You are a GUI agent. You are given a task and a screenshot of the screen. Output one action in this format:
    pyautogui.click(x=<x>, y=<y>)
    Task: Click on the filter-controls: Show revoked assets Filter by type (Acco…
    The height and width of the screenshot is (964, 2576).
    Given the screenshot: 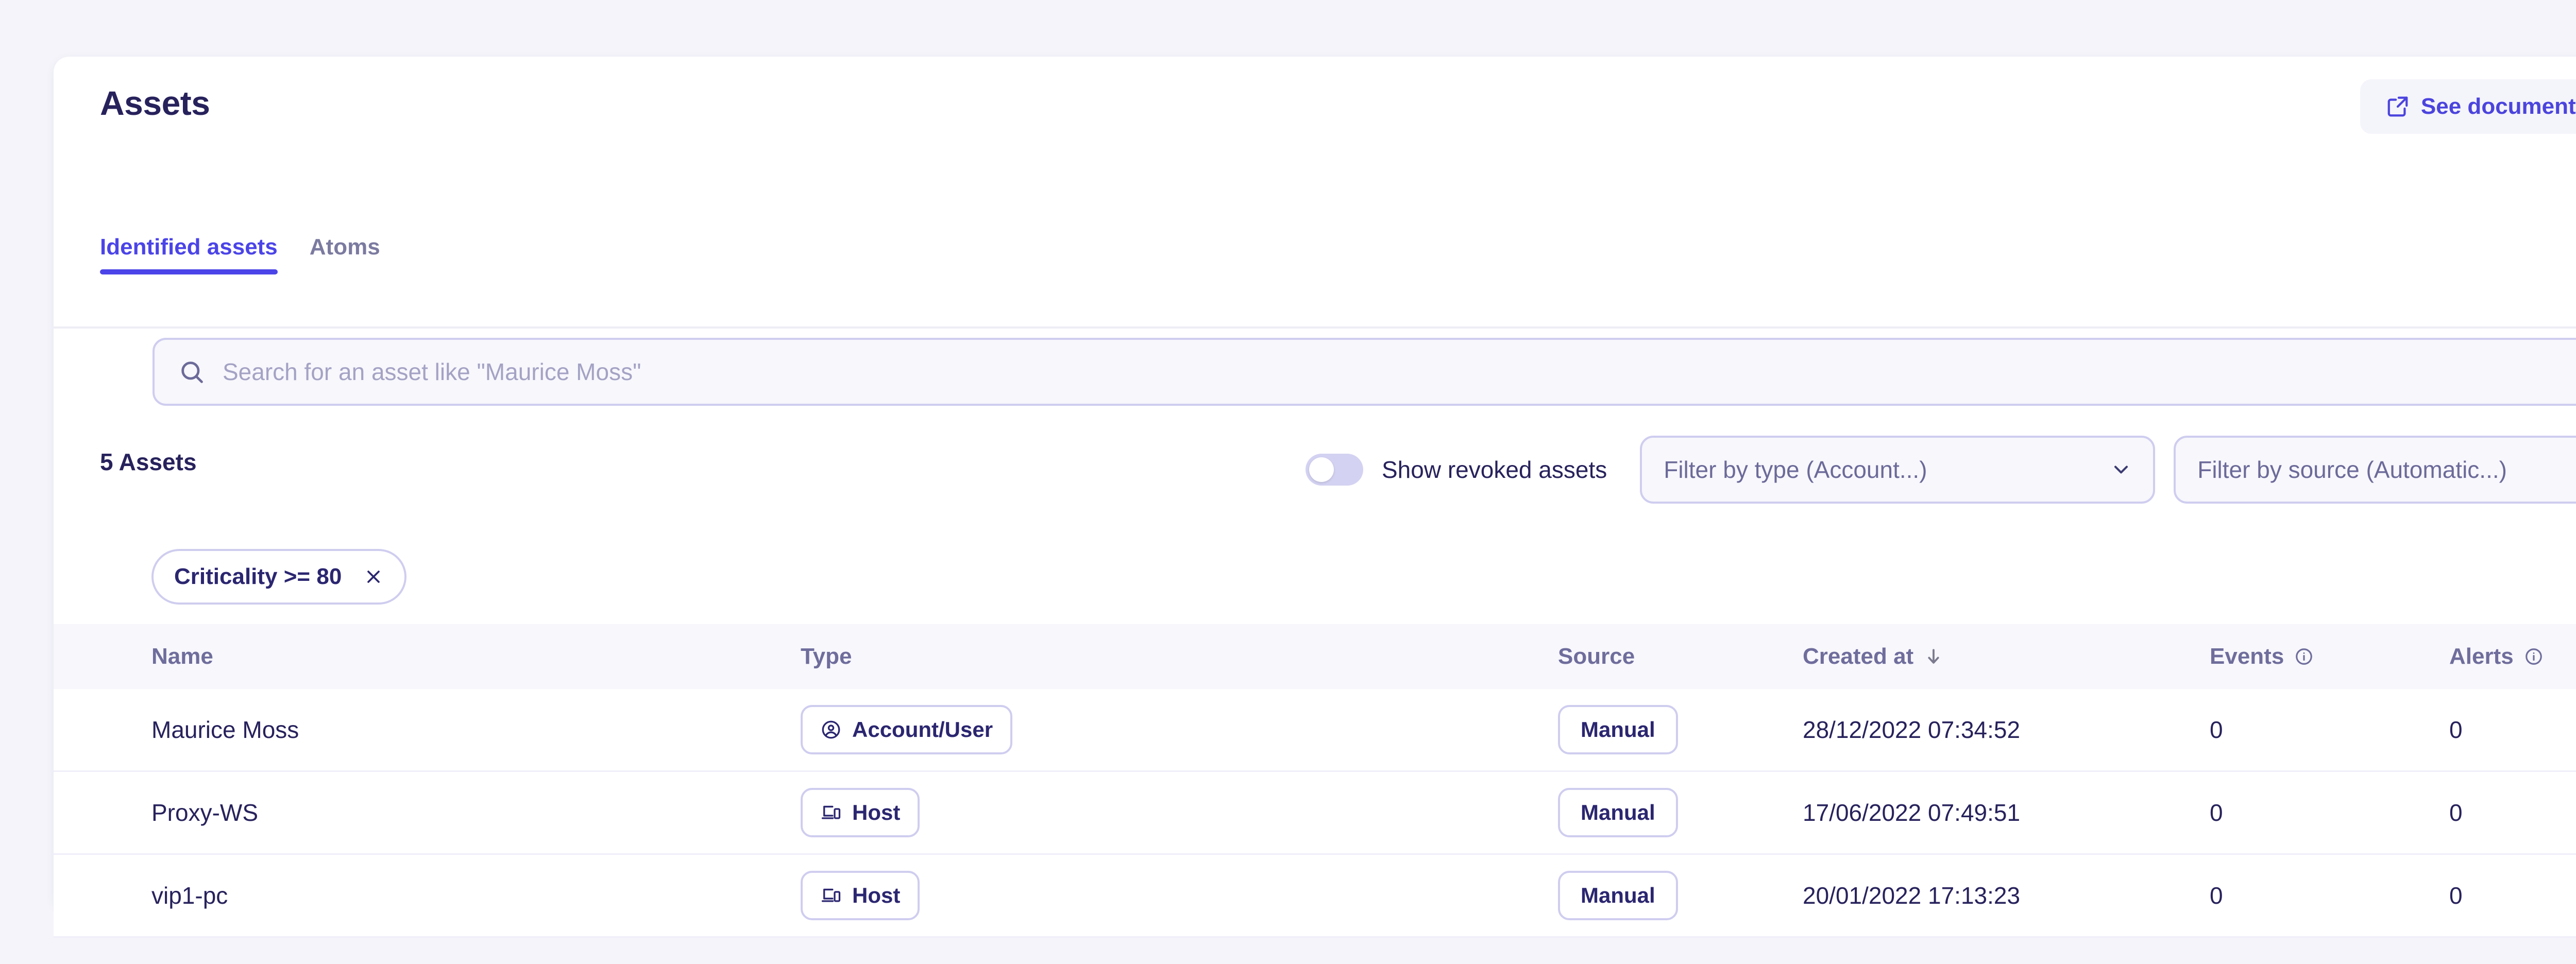 What is the action you would take?
    pyautogui.click(x=1941, y=470)
    